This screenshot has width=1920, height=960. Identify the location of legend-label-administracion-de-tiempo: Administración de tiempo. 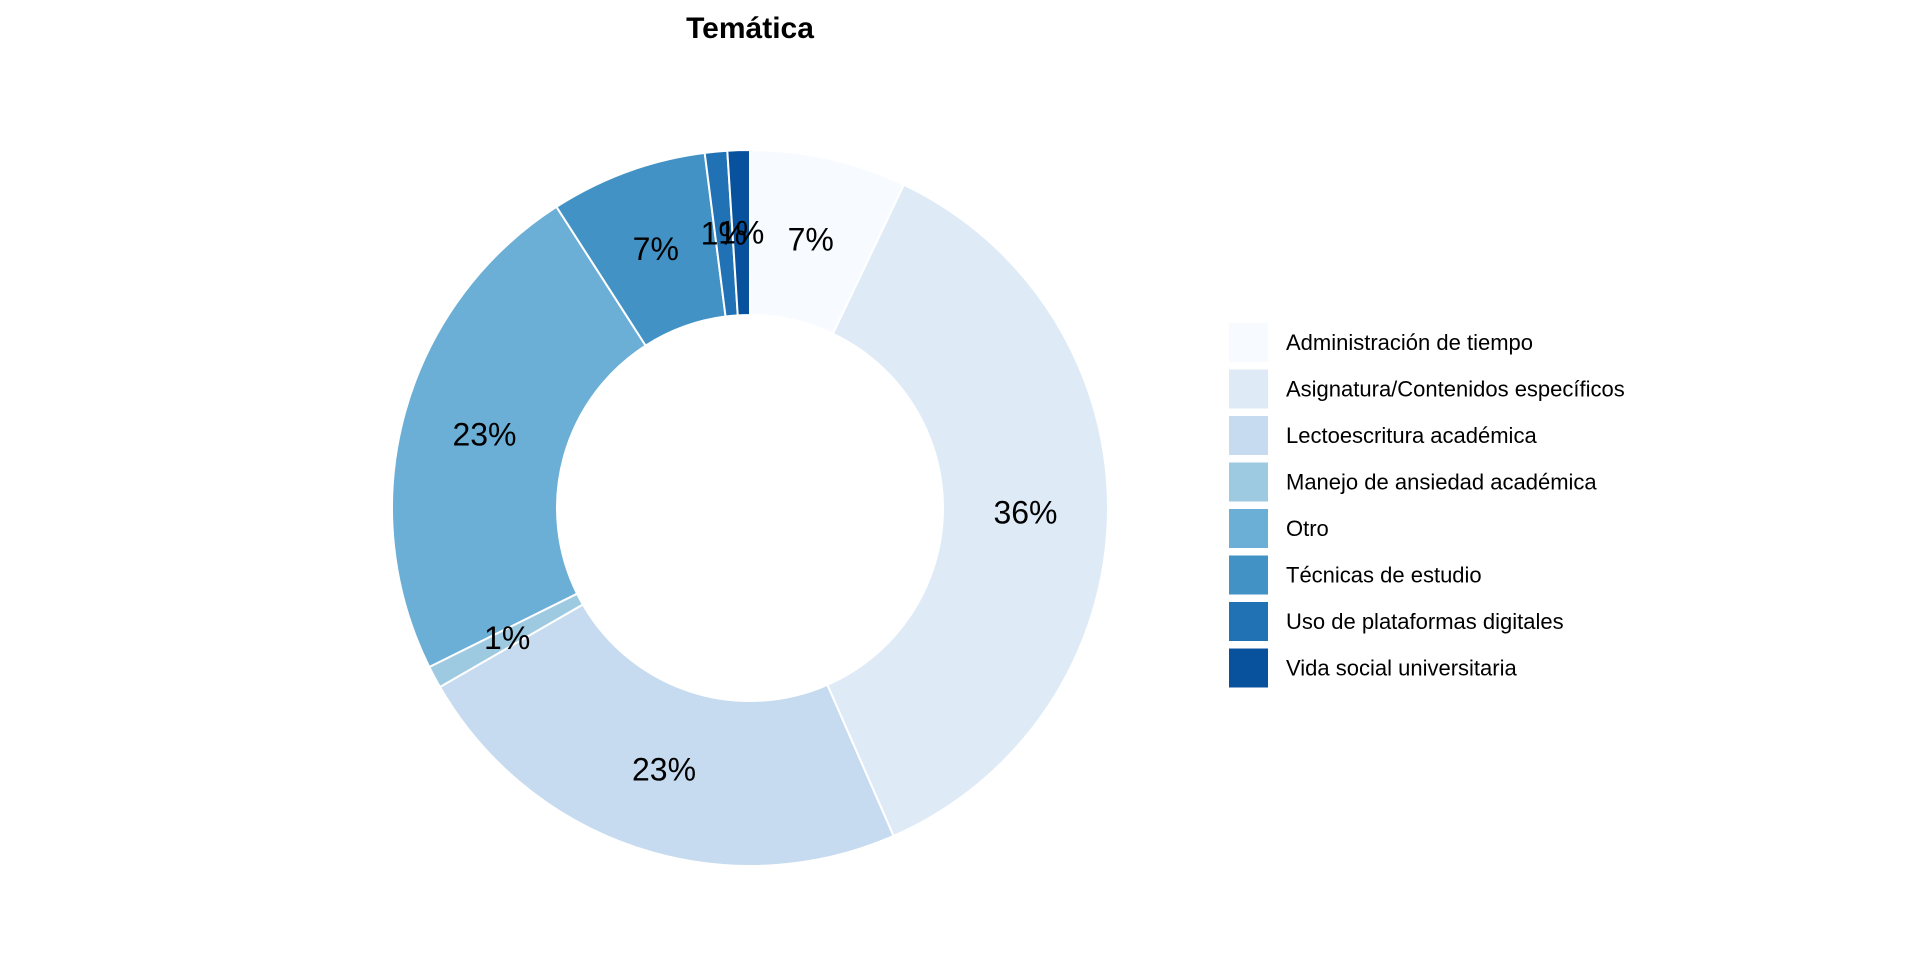
(1409, 342).